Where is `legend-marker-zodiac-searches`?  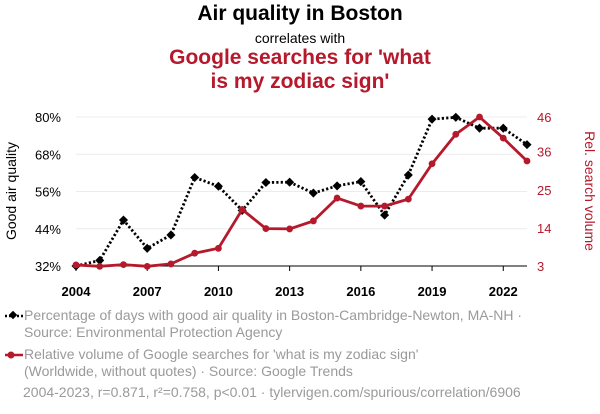 legend-marker-zodiac-searches is located at coordinates (14, 355).